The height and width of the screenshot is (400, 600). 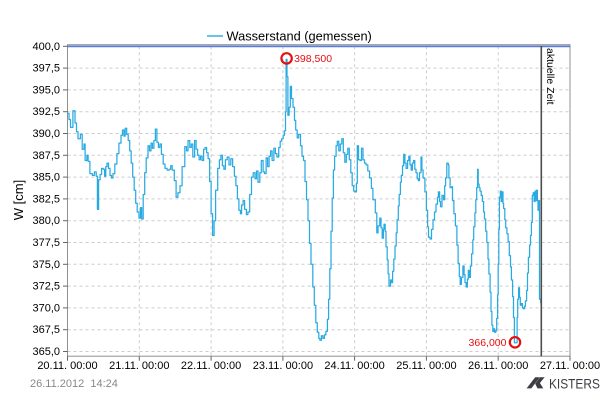 I want to click on svg-text: 367,5, so click(x=46, y=330).